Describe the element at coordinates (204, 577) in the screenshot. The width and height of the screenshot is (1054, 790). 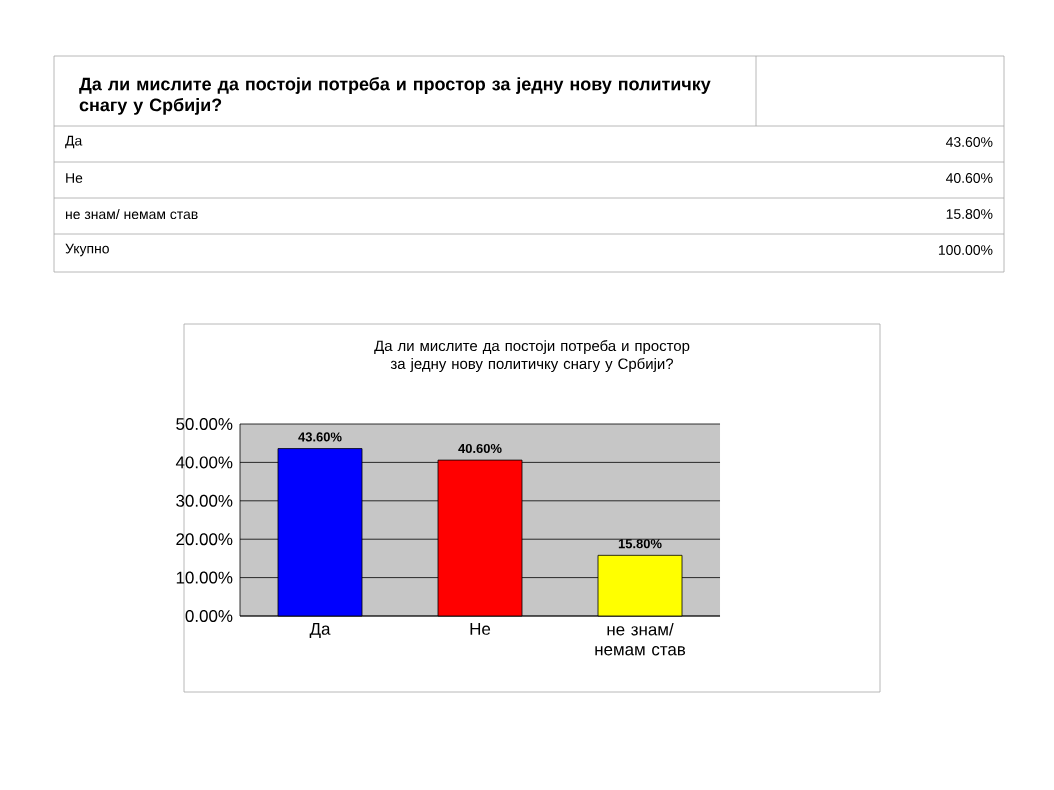
I see `y-tick-label: 10.00%` at that location.